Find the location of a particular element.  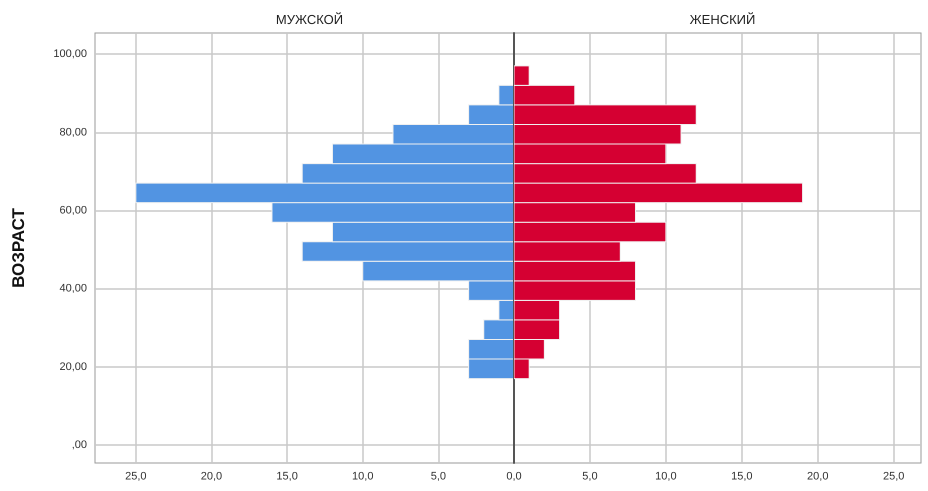

y-tick-label: 60,00 is located at coordinates (73, 210).